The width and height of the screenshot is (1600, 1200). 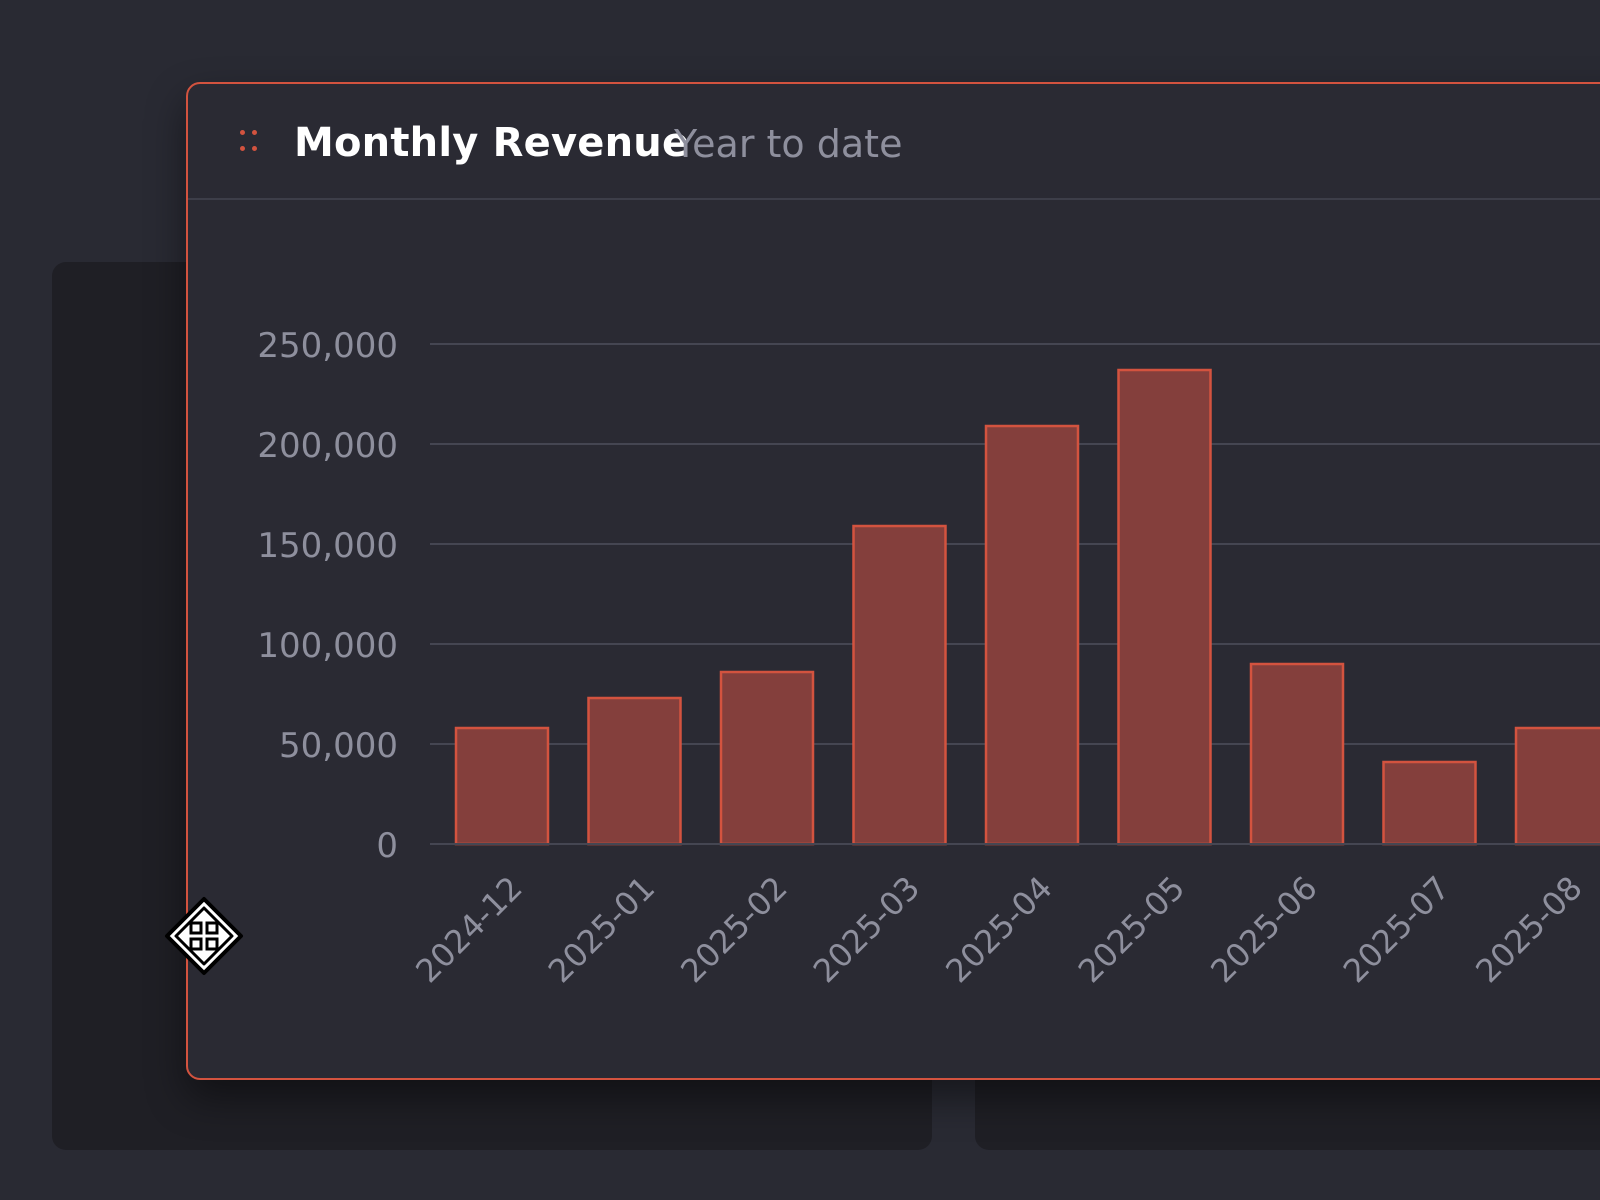 What do you see at coordinates (492, 143) in the screenshot?
I see `panel-title: Monthly Revenue` at bounding box center [492, 143].